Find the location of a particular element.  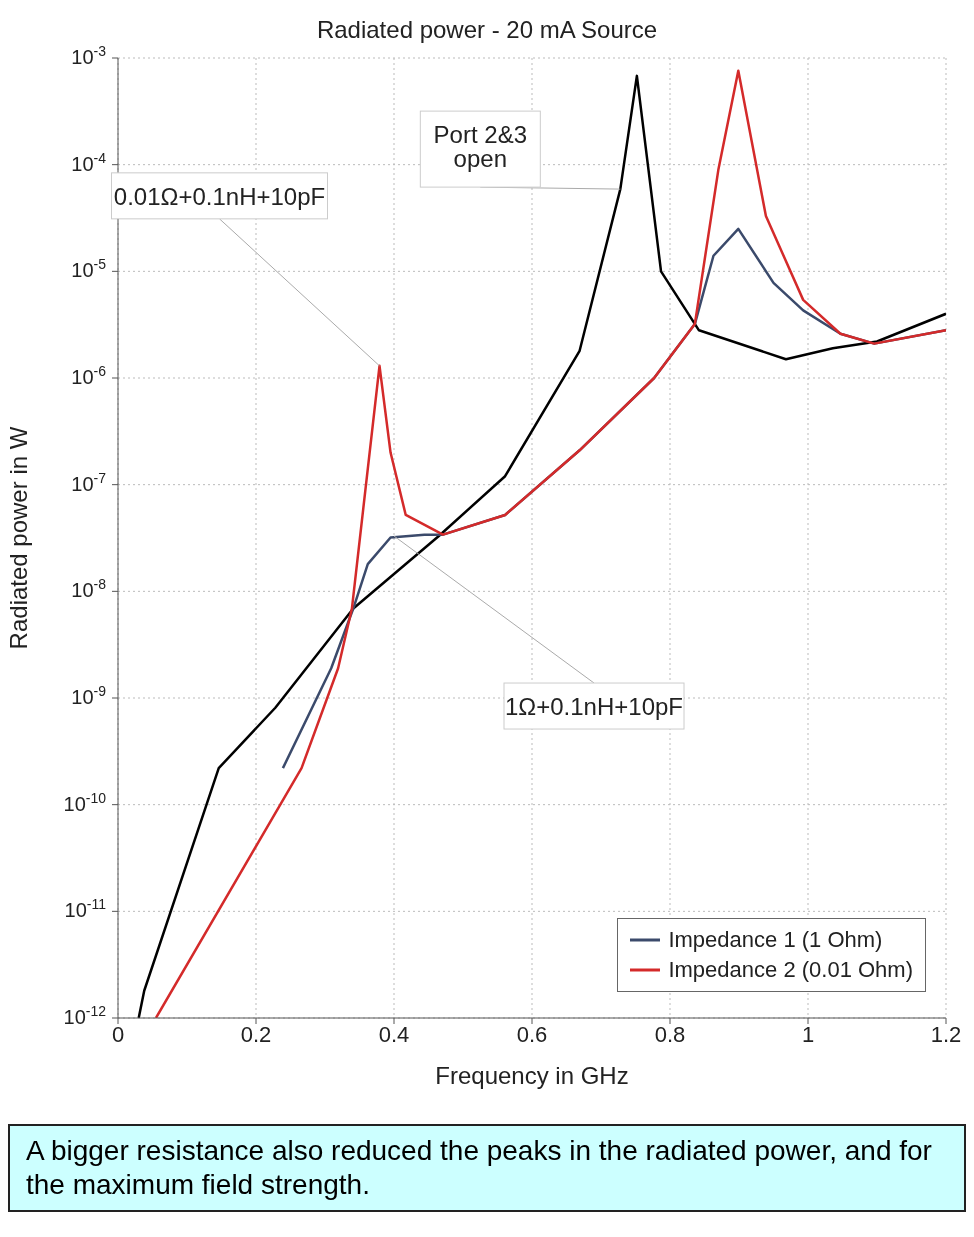

y-tick-label: 10$^{-7}$ is located at coordinates (89, 482).